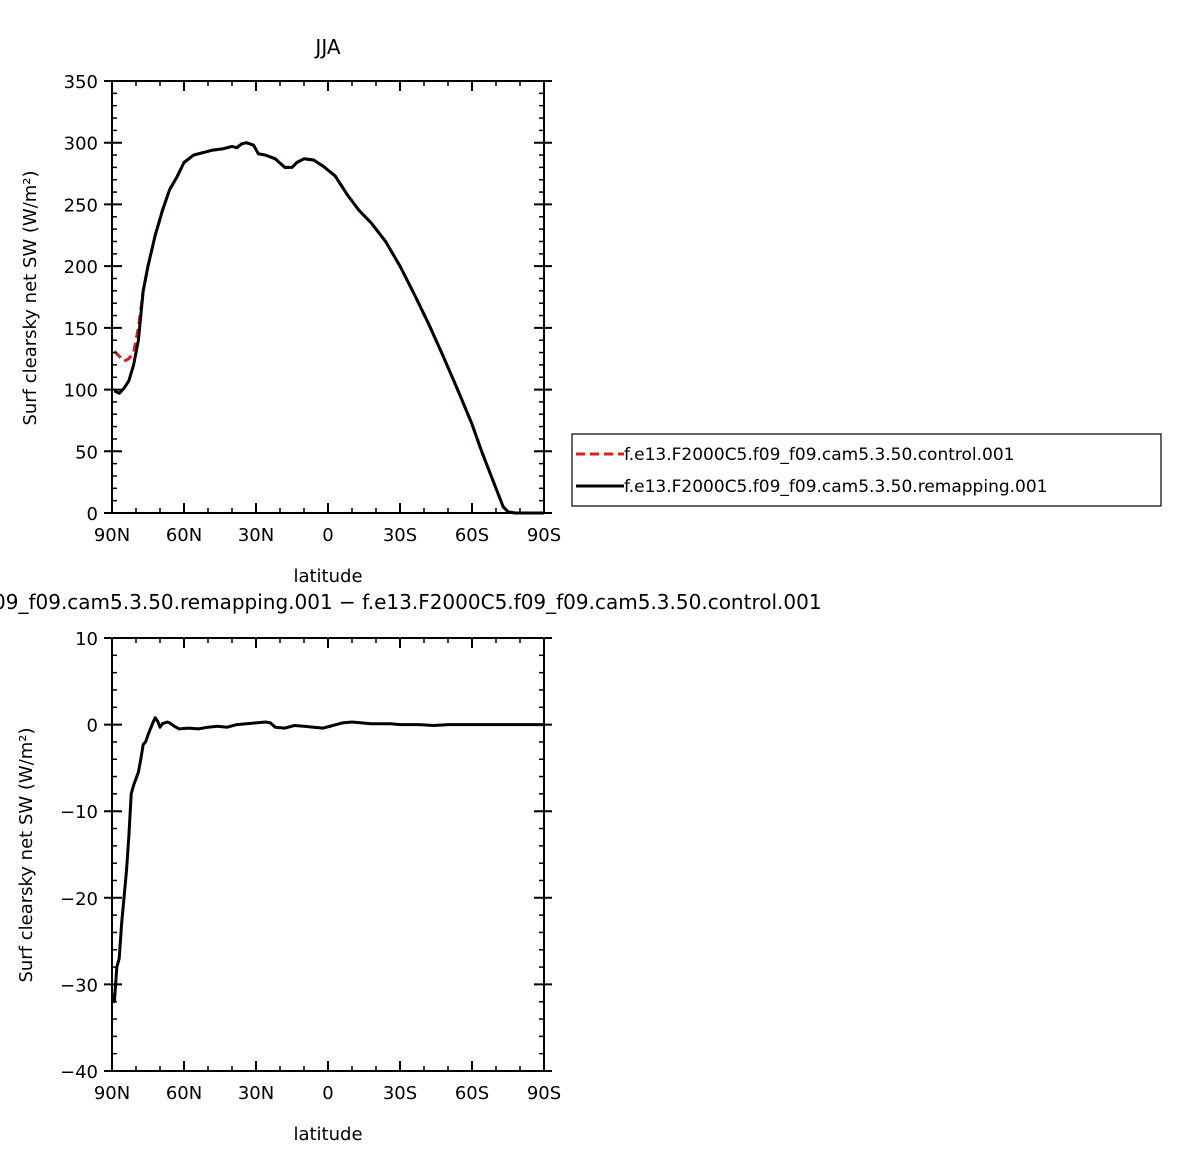  Describe the element at coordinates (327, 1093) in the screenshot. I see `bottom-x-tick-label: 0` at that location.